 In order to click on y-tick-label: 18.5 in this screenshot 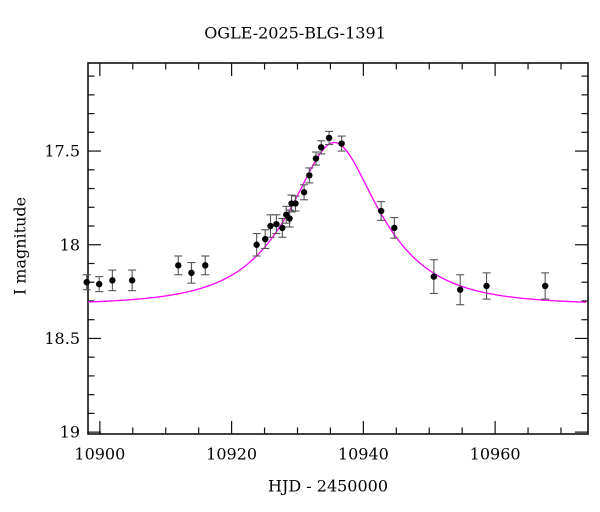, I will do `click(62, 338)`.